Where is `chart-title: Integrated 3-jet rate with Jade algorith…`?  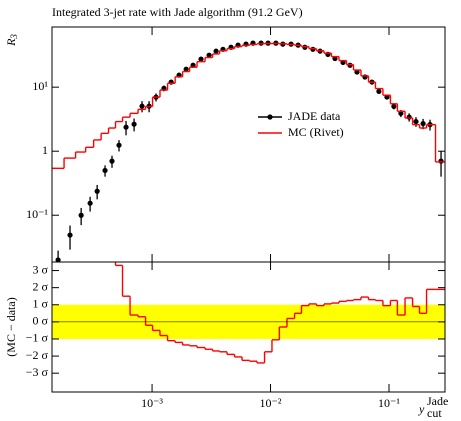
chart-title: Integrated 3-jet rate with Jade algorith… is located at coordinates (177, 12).